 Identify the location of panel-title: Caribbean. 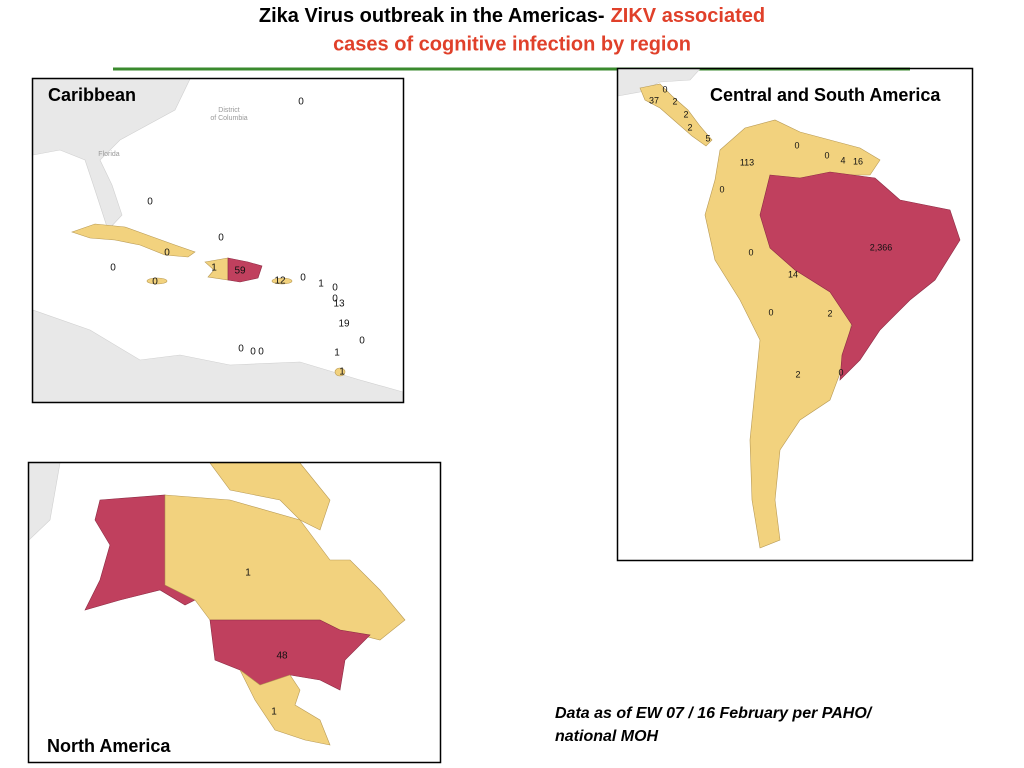
(92, 95).